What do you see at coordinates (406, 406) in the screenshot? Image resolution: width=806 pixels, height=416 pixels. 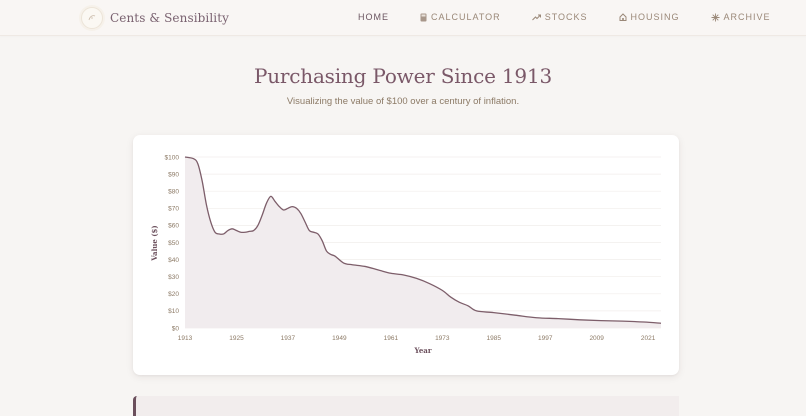 I see `info-panel` at bounding box center [406, 406].